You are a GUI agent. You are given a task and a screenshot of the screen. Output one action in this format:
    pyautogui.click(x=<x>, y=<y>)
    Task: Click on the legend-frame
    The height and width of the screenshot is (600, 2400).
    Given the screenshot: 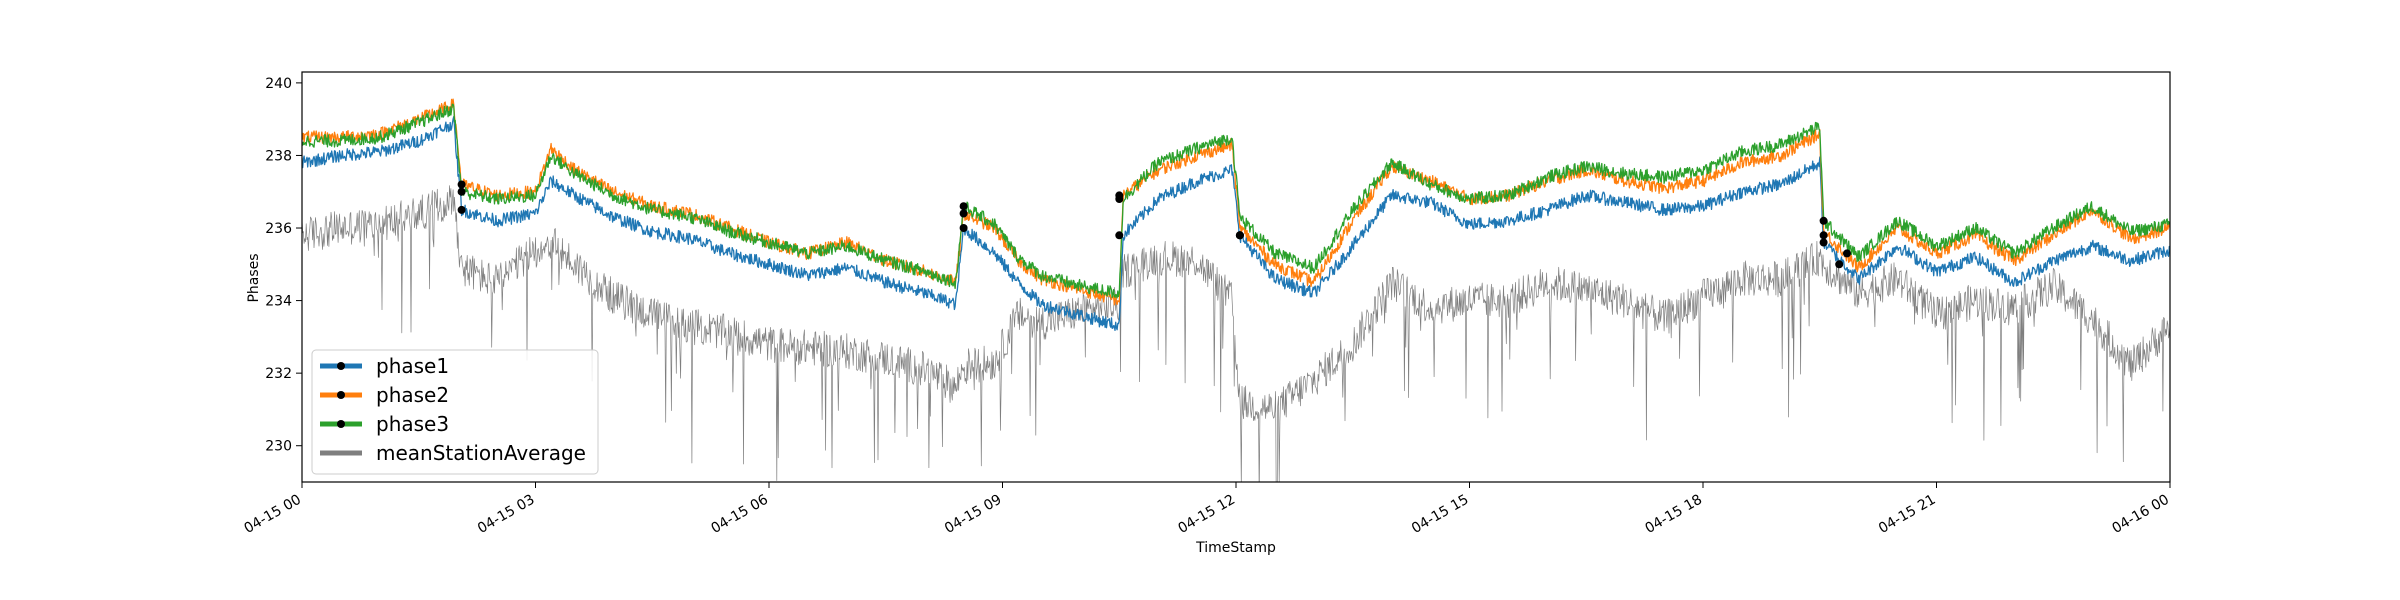 What is the action you would take?
    pyautogui.click(x=455, y=412)
    